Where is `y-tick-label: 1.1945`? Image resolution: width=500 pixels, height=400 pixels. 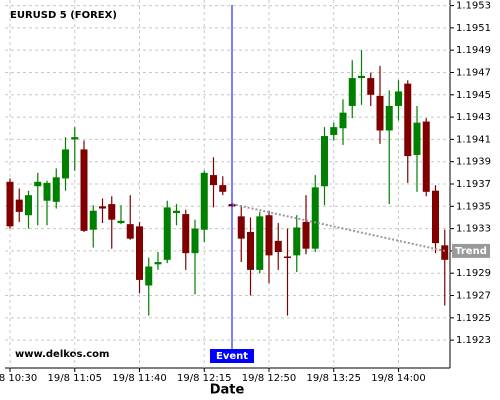 y-tick-label: 1.1945 is located at coordinates (473, 95).